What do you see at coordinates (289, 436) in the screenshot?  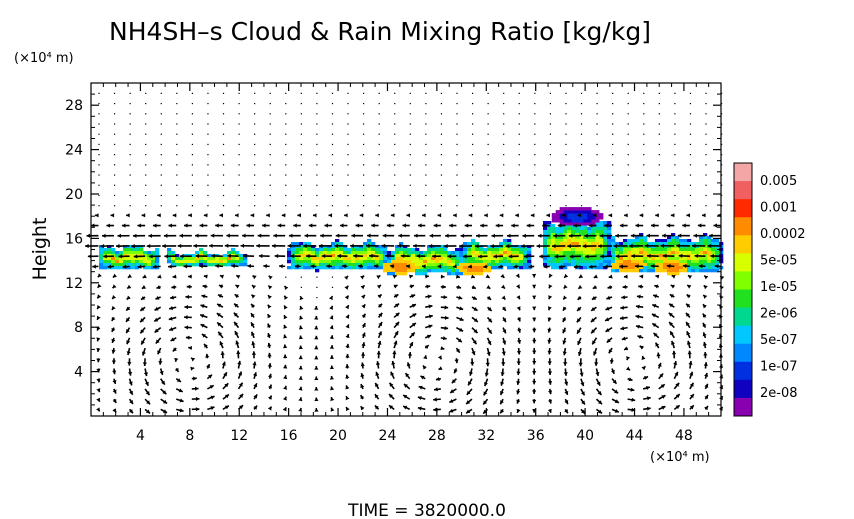 I see `x-tick-label: 16` at bounding box center [289, 436].